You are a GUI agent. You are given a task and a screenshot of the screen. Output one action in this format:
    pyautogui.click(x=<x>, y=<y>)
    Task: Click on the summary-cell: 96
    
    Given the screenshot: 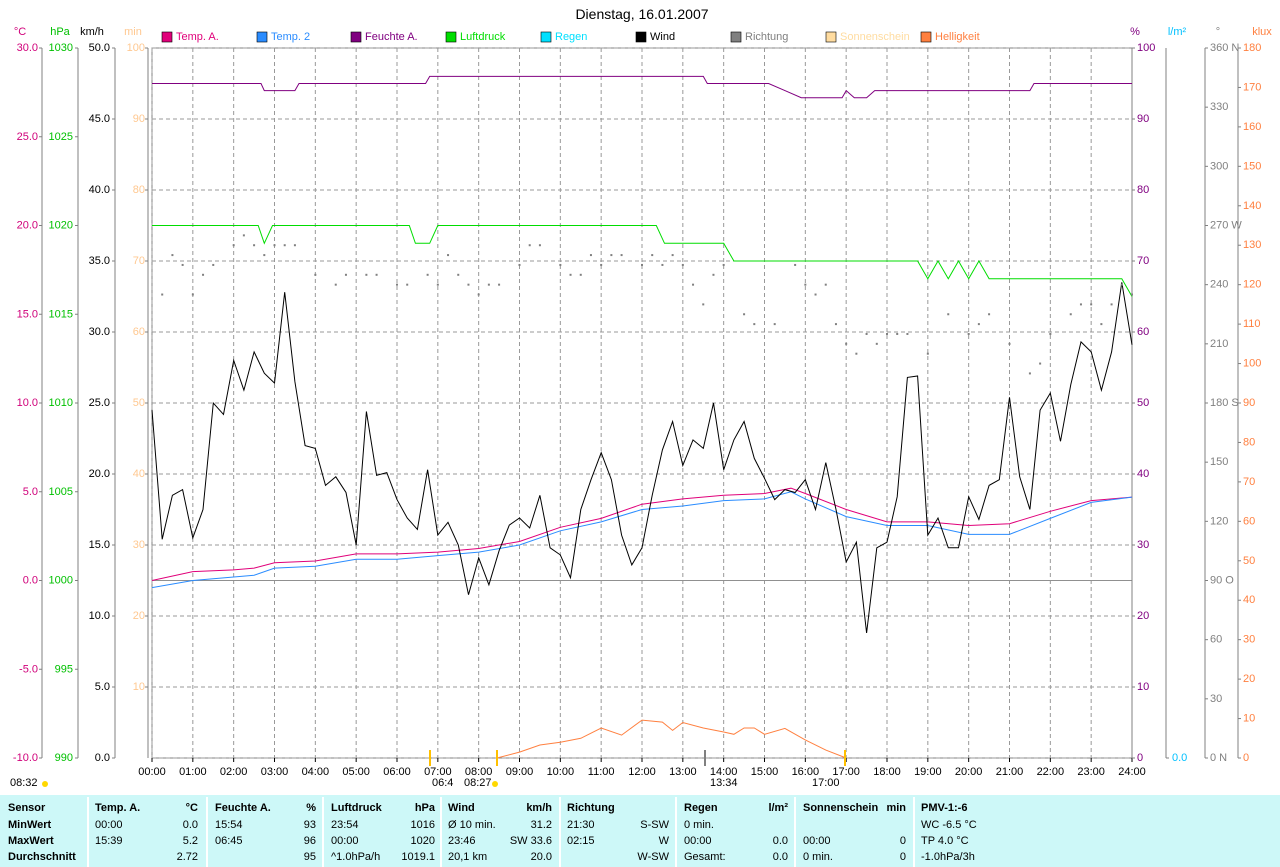 What is the action you would take?
    pyautogui.click(x=310, y=841)
    